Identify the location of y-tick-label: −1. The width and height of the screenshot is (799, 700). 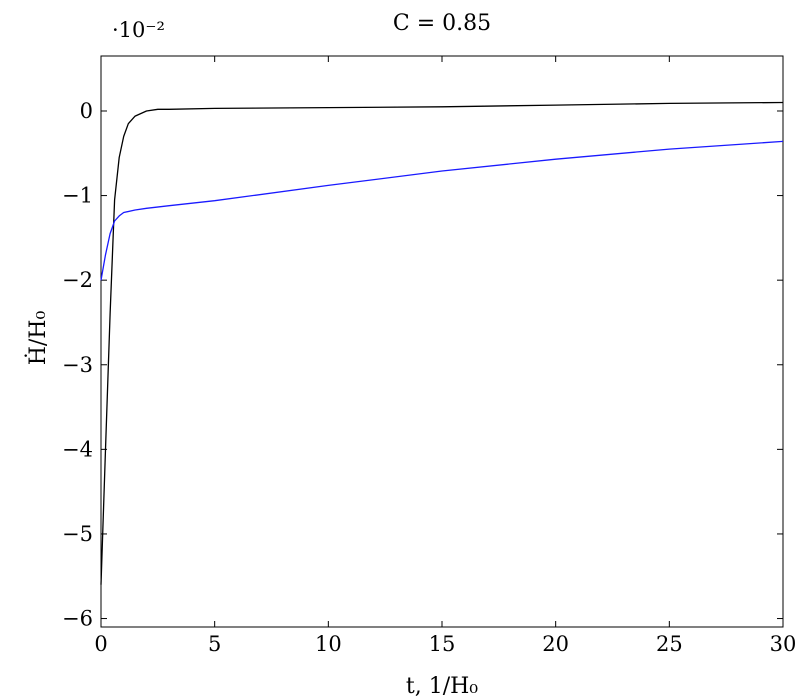
(77, 196).